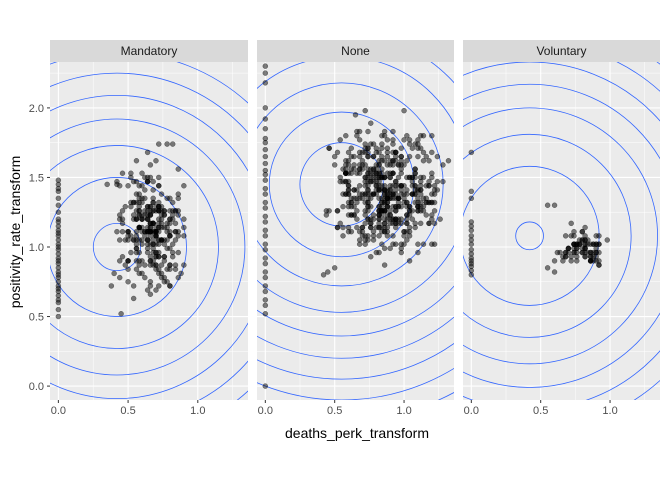 The height and width of the screenshot is (480, 672). I want to click on y-tick-label: 2.0, so click(36, 109).